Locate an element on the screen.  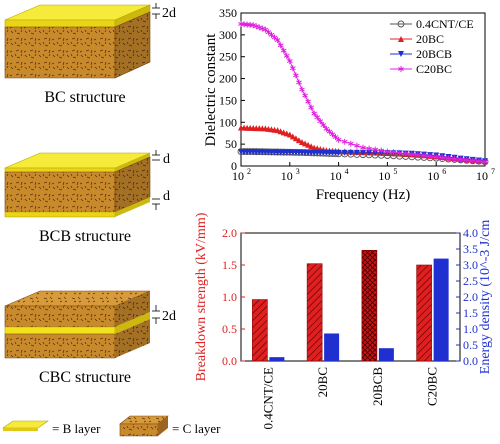
bar-category-label: 20BCB is located at coordinates (377, 386).